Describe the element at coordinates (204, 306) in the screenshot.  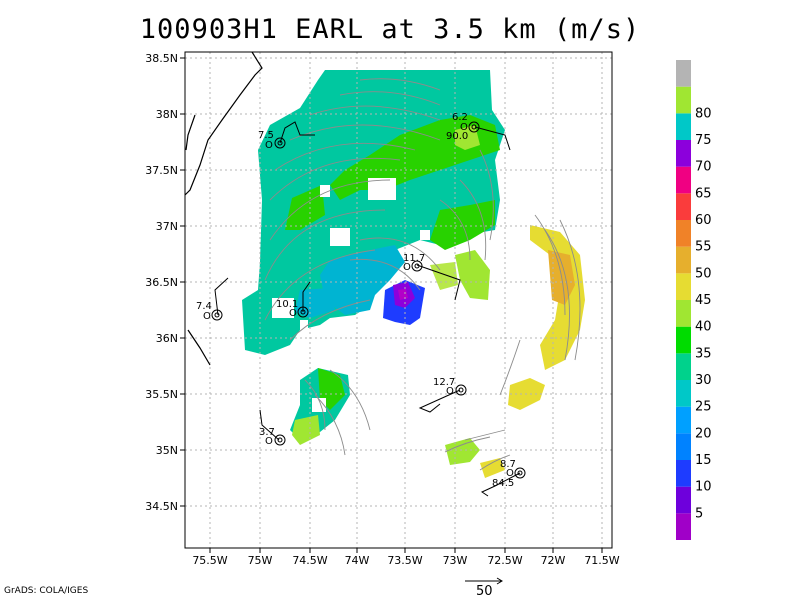
I see `obs-value: 7.4` at that location.